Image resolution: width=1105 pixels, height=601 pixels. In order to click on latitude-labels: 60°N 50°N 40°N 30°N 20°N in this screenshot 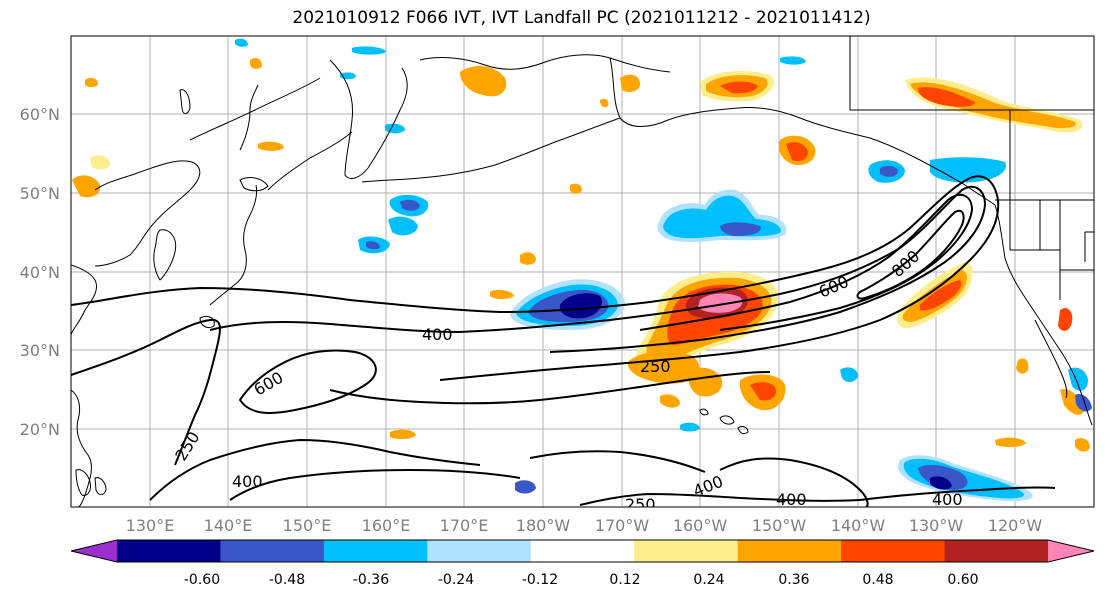, I will do `click(40, 272)`.